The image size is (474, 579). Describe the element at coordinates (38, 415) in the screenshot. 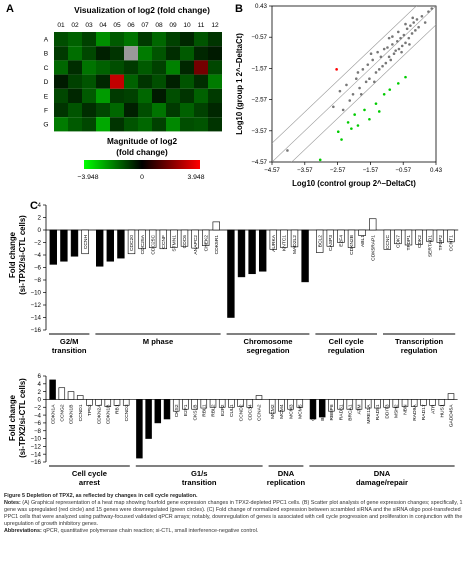

I see `bar-y-tick-label: −4` at that location.